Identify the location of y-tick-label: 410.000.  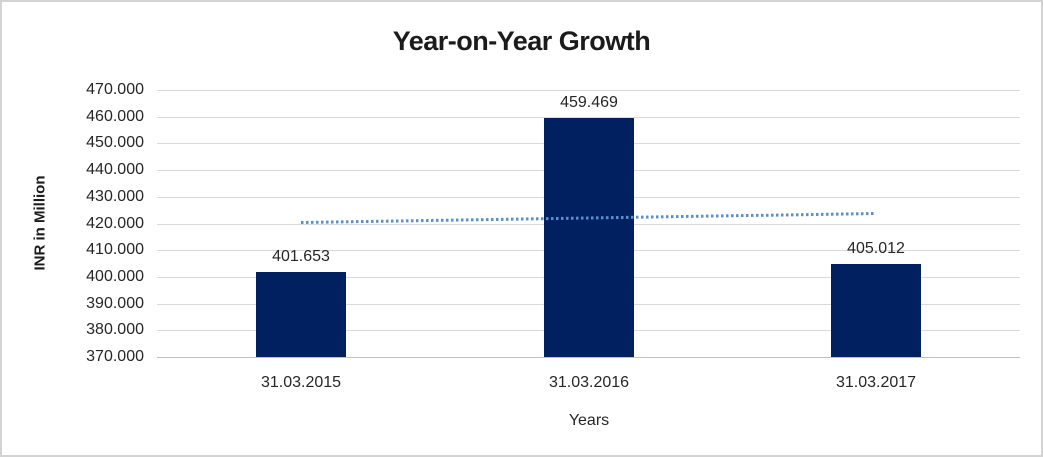
(115, 249).